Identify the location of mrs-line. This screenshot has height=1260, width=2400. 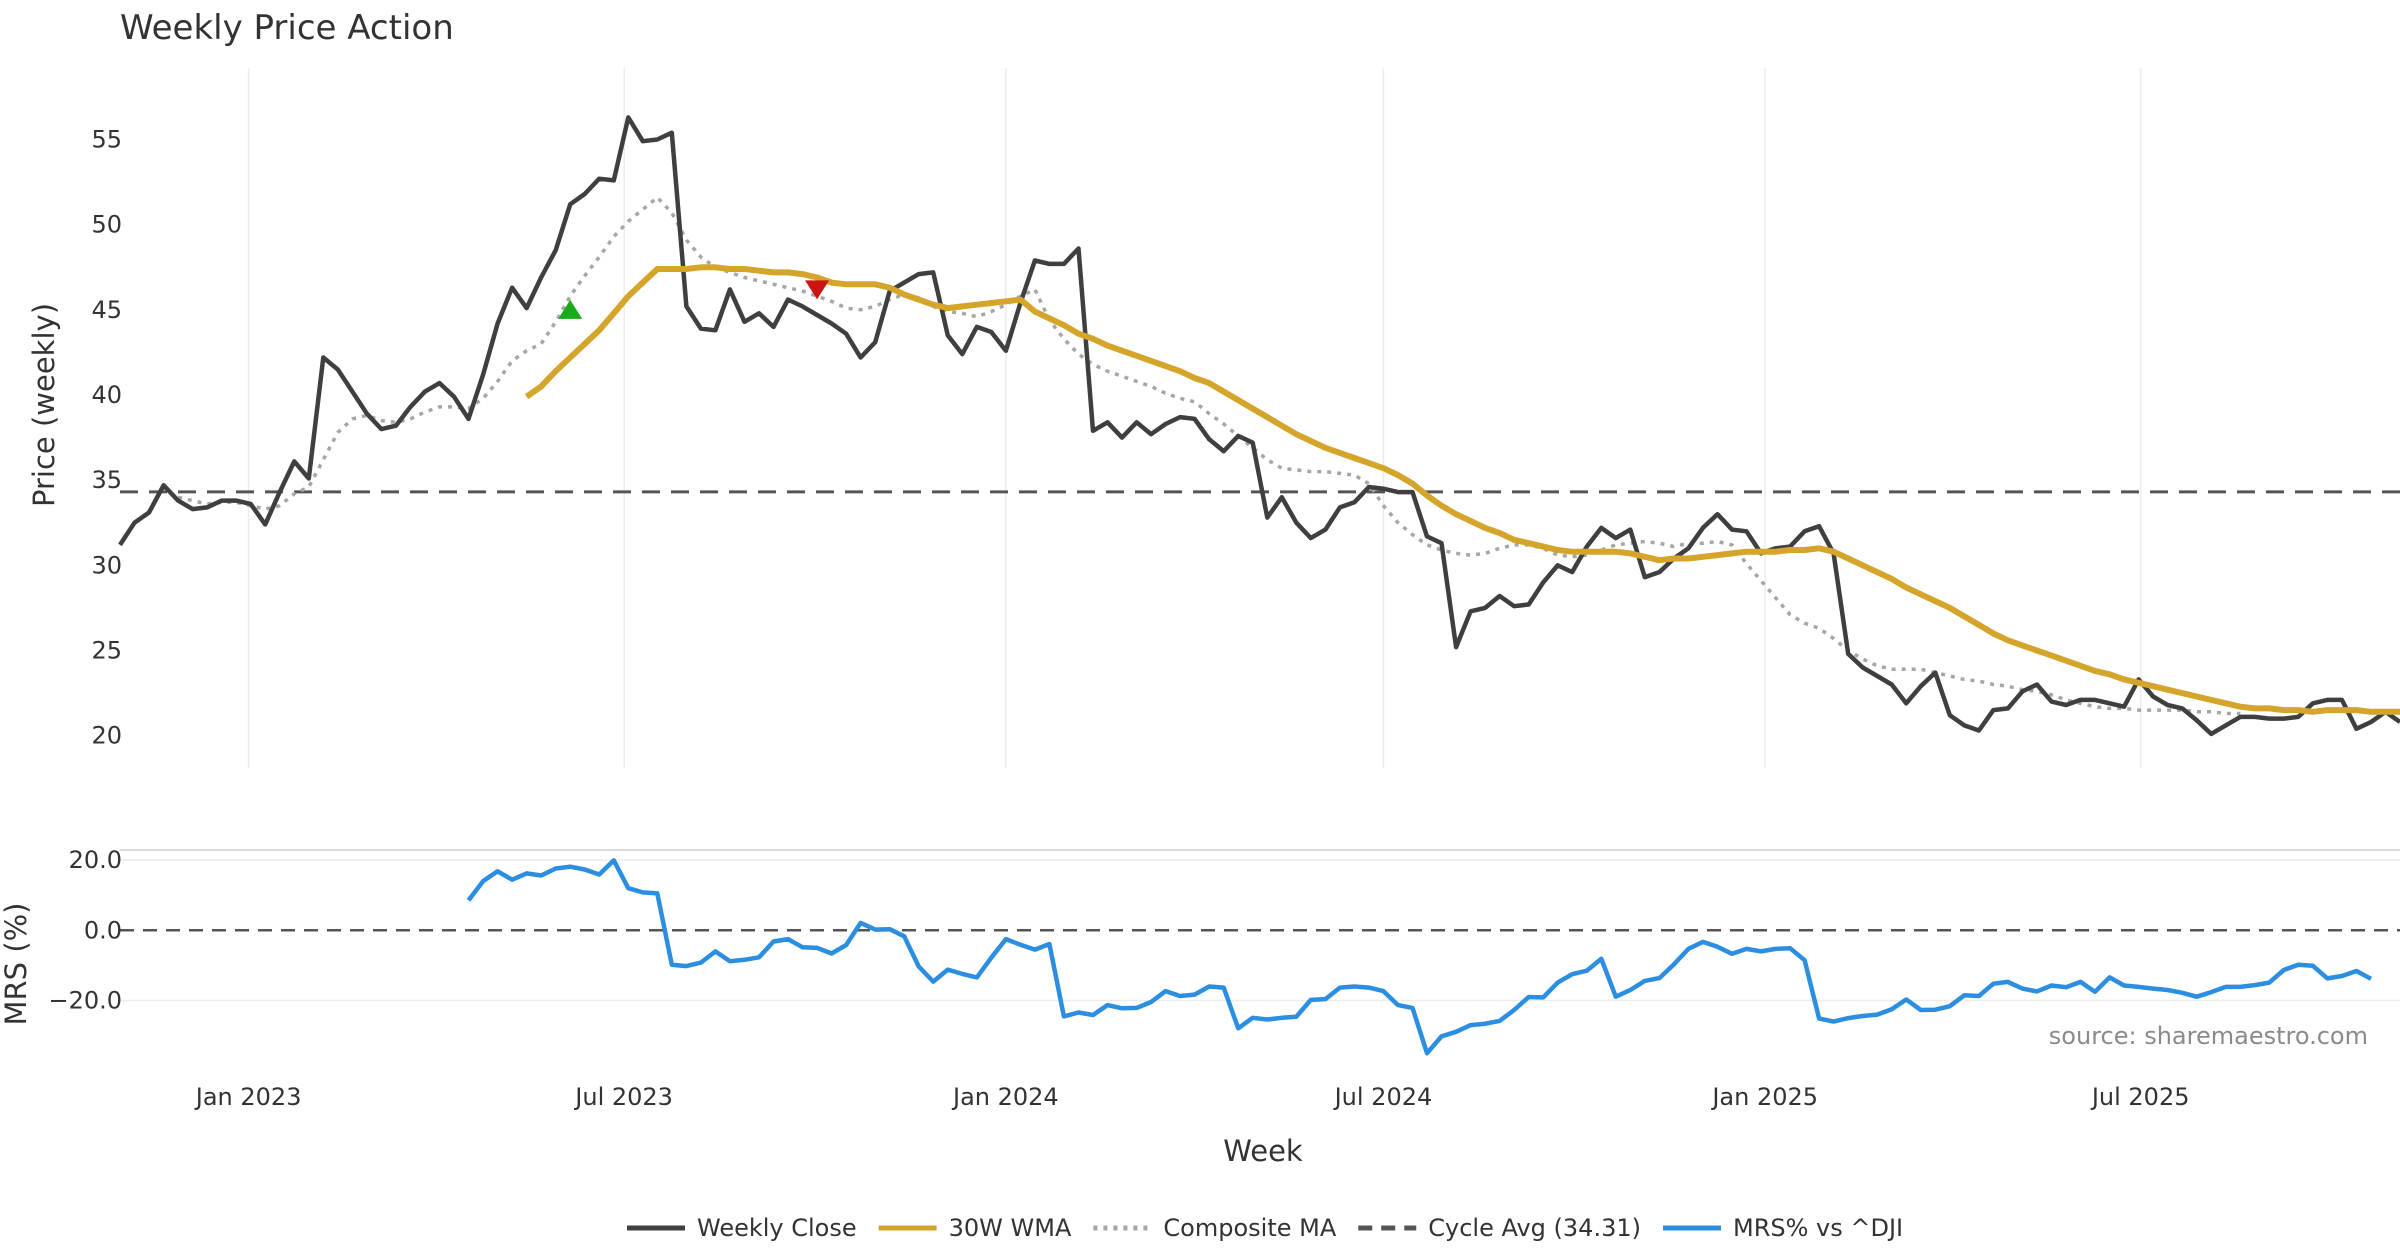
(1419, 957).